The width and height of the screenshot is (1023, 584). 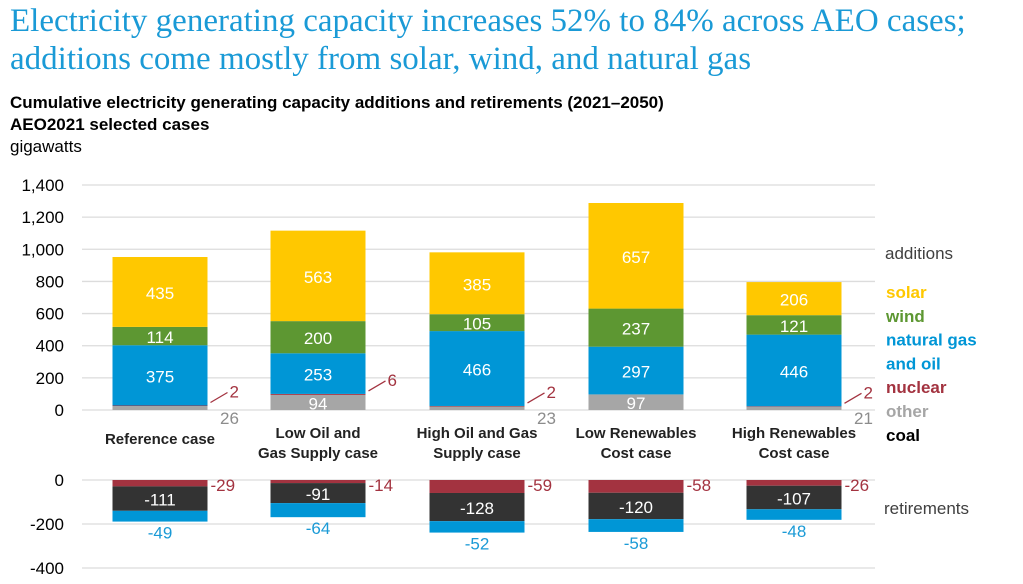 I want to click on data-label: -120, so click(x=636, y=507).